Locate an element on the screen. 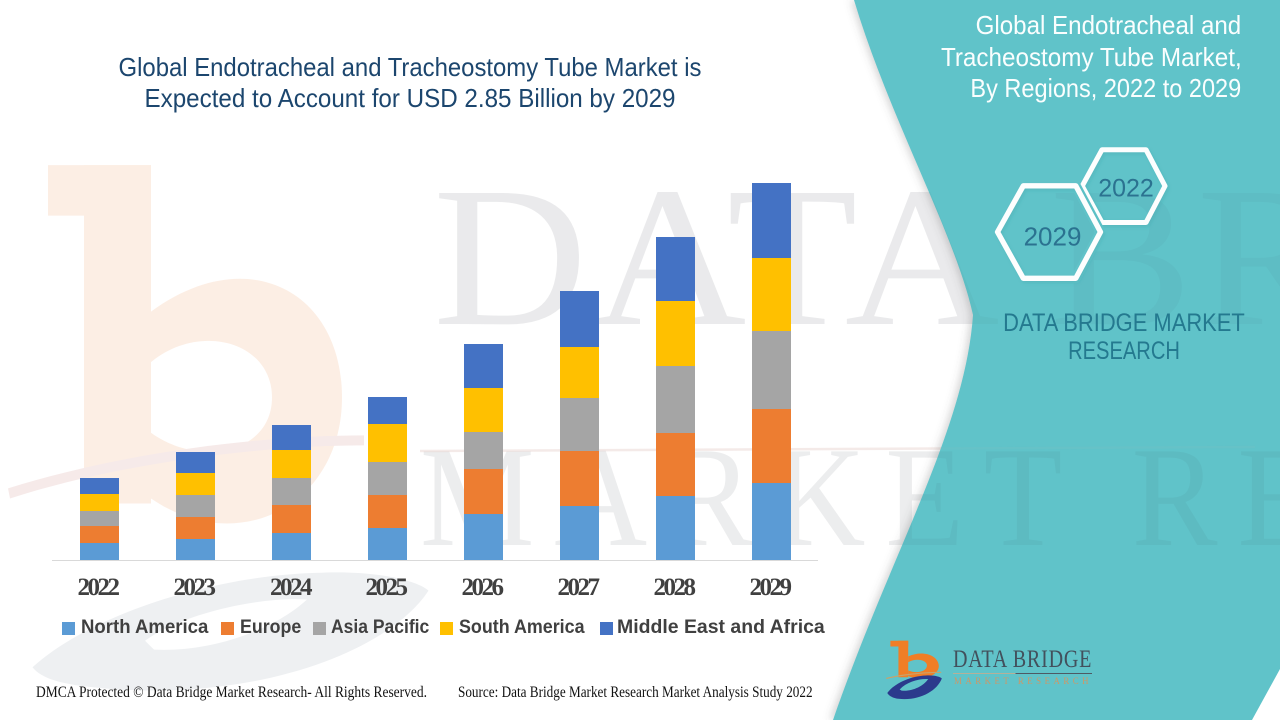 Image resolution: width=1280 pixels, height=720 pixels. svg-text: 2022 is located at coordinates (1126, 188).